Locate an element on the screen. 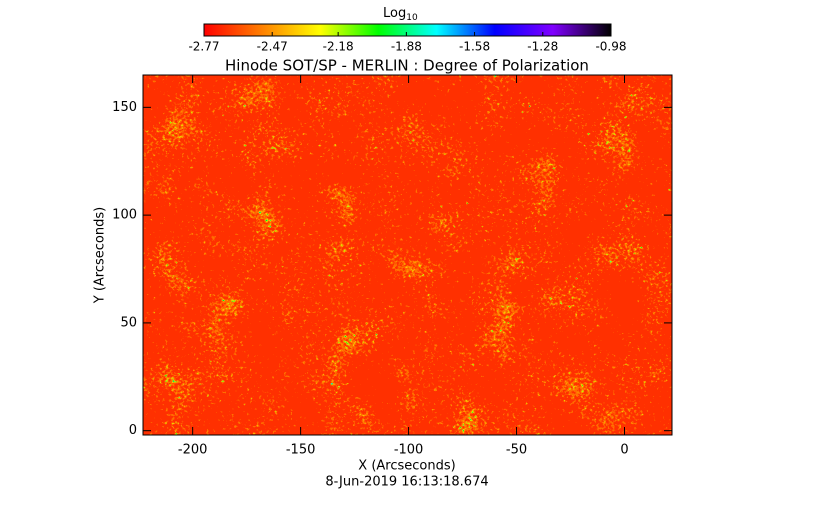 This screenshot has width=815, height=512. colorbar-tick-label: -1.88 is located at coordinates (406, 47).